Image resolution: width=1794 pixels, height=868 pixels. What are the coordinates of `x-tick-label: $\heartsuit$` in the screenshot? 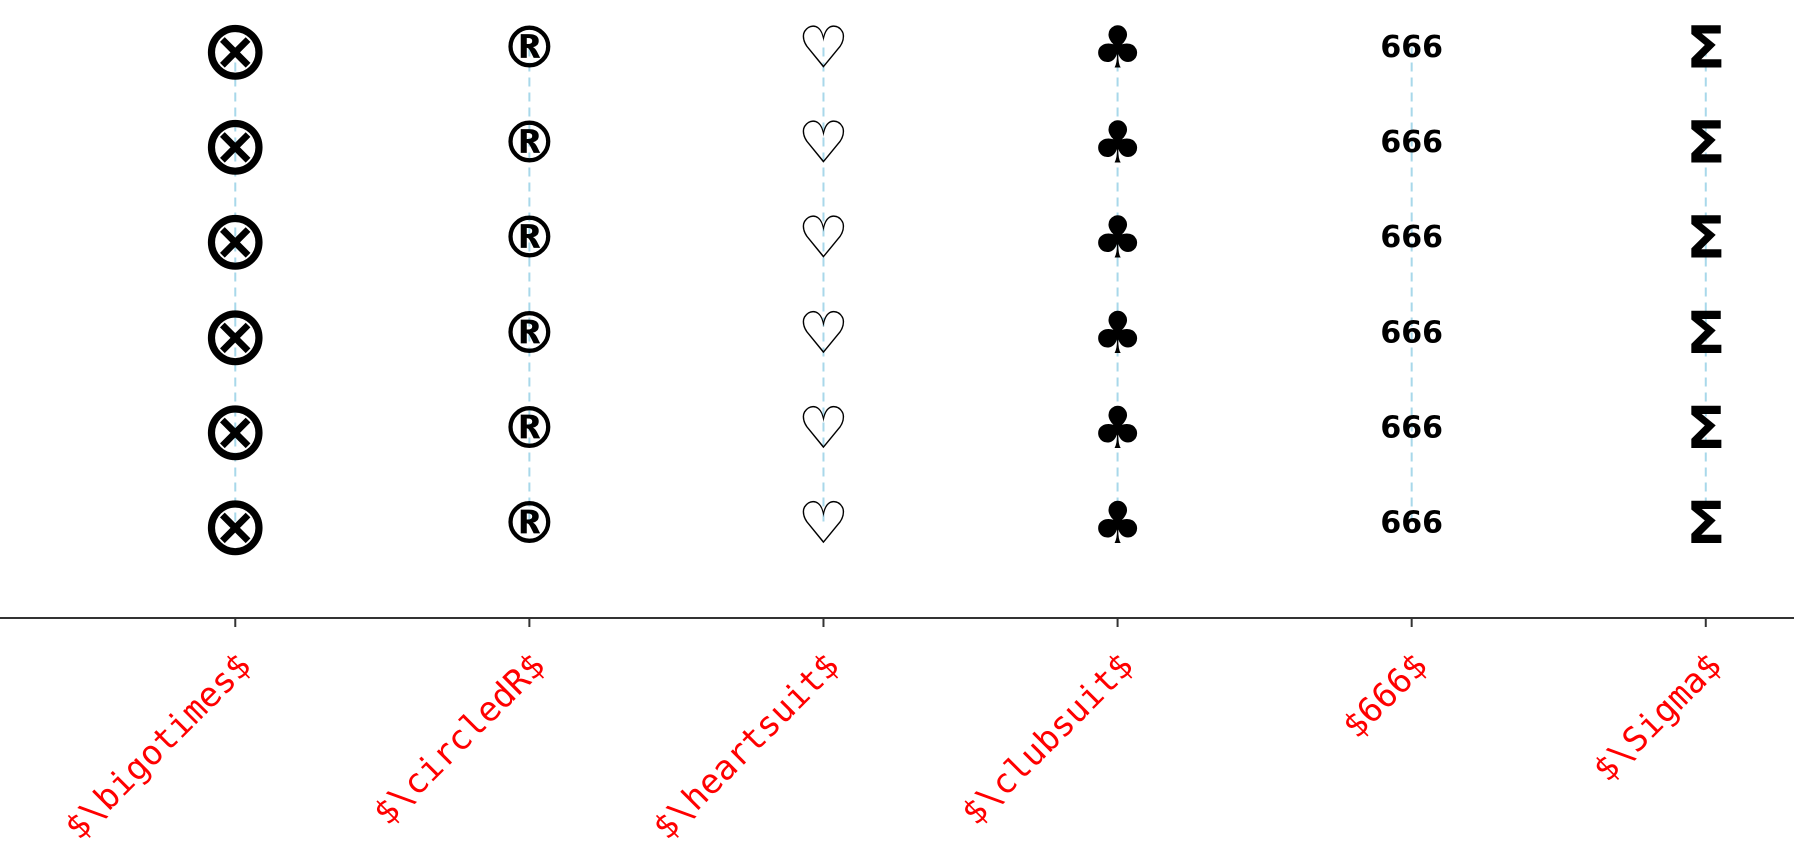 It's located at (746, 747).